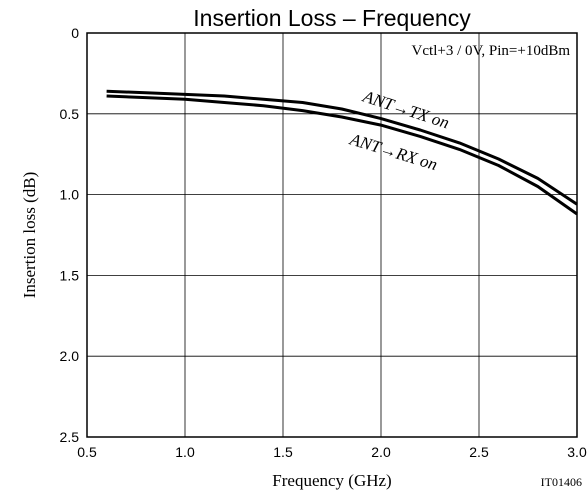 This screenshot has width=588, height=495. Describe the element at coordinates (29, 235) in the screenshot. I see `y-axis-label: Insertion loss (dB)` at that location.